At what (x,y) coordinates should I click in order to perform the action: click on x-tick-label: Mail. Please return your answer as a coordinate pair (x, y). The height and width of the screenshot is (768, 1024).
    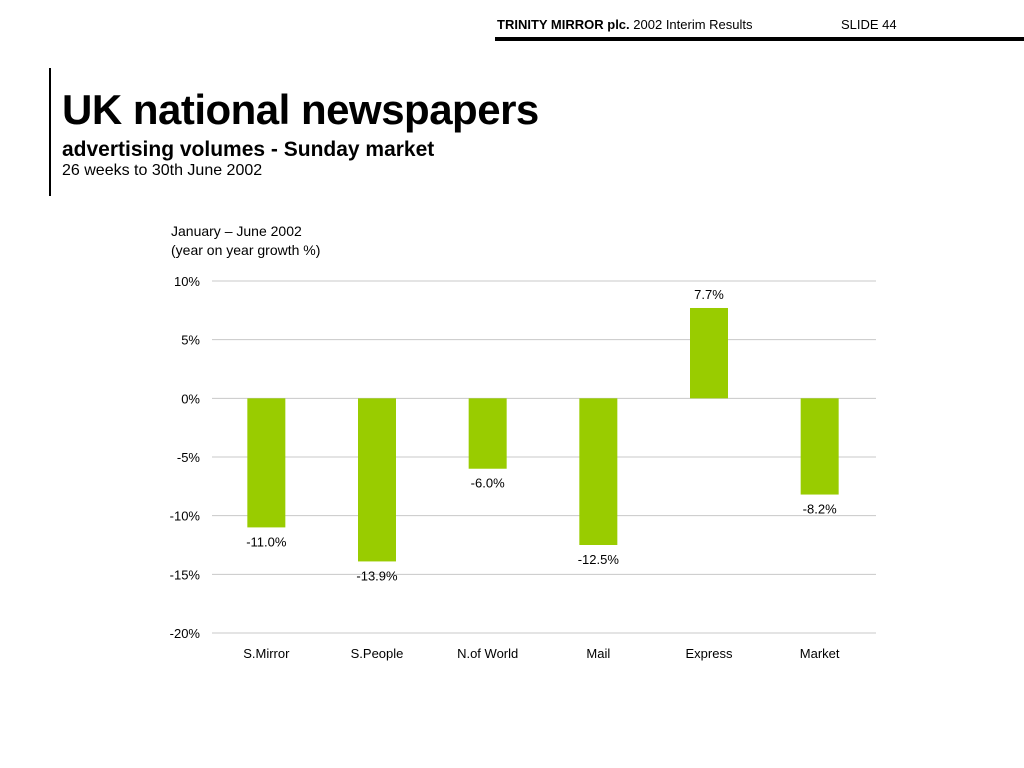
    Looking at the image, I should click on (598, 653).